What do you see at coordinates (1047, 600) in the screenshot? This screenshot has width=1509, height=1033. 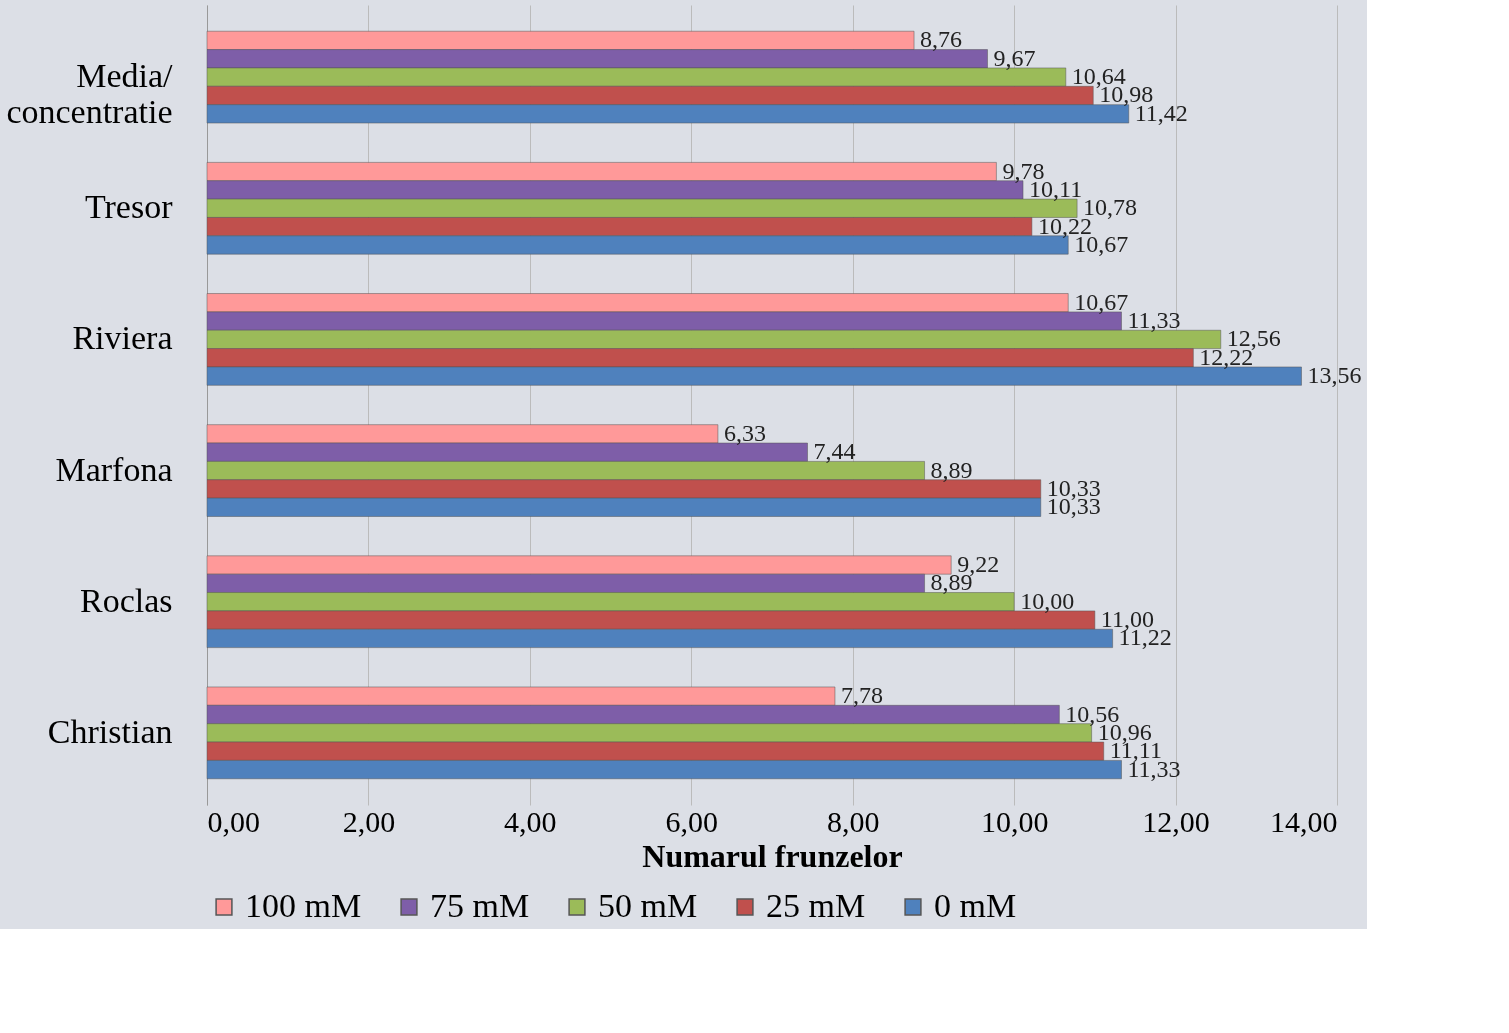 I see `data-label: 10,00` at bounding box center [1047, 600].